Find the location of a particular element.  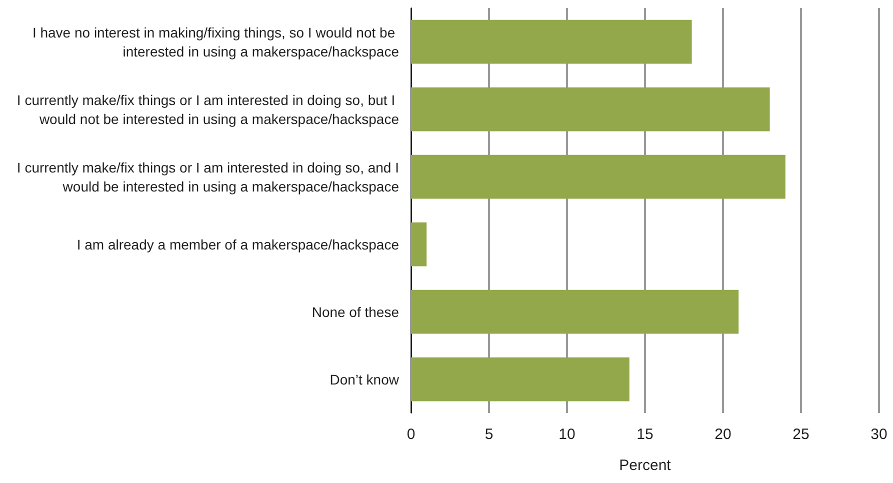

y-tick-label: None of these is located at coordinates (356, 312).